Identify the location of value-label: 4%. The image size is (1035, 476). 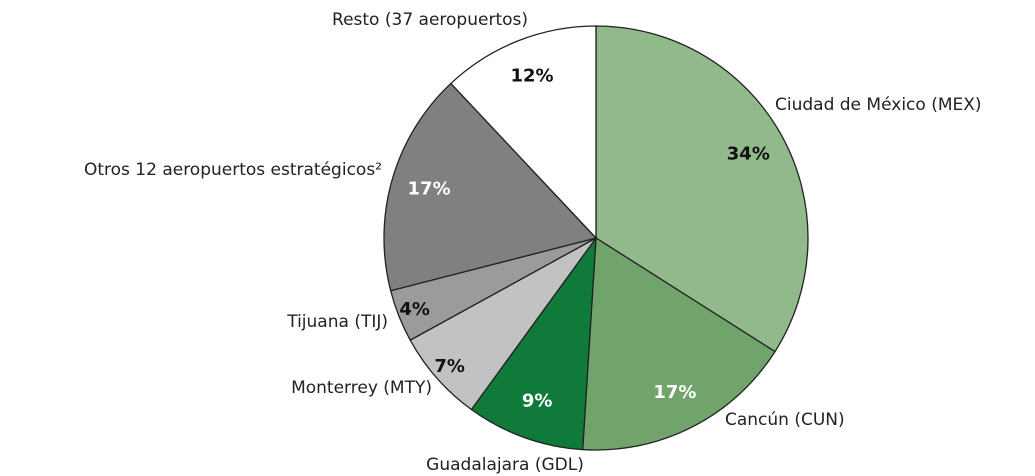
(414, 309).